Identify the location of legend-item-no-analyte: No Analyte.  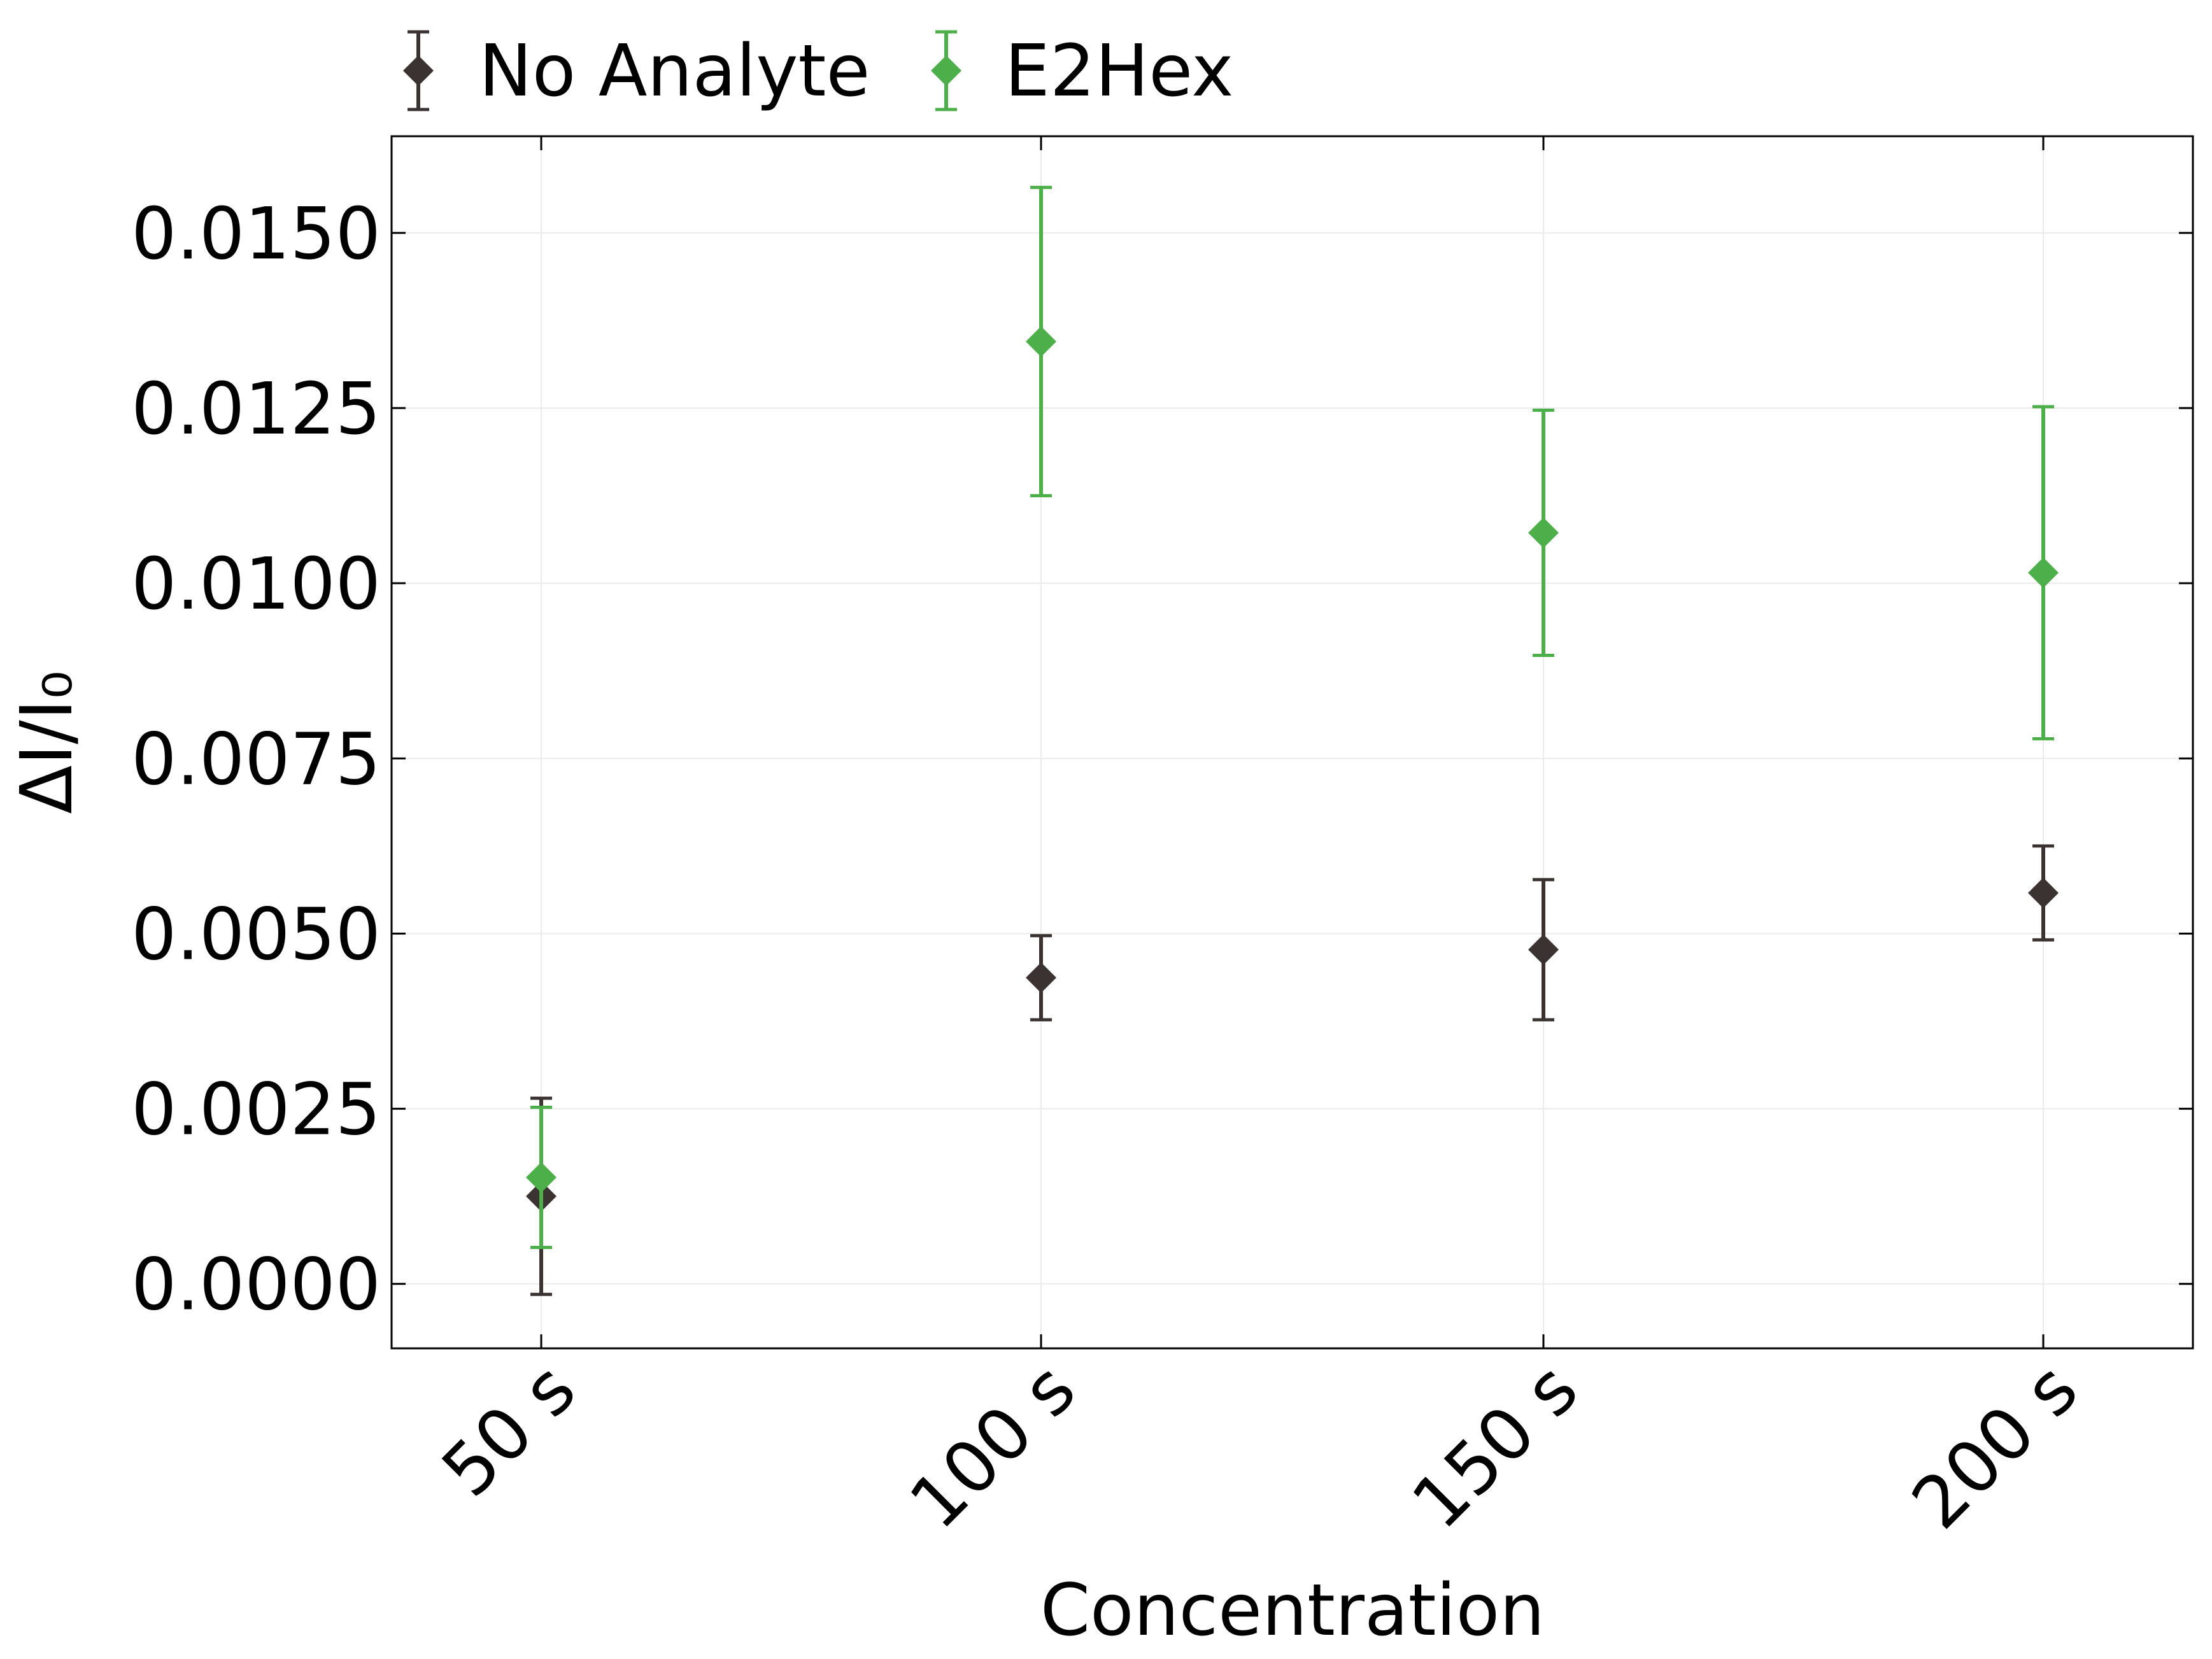
(637, 71).